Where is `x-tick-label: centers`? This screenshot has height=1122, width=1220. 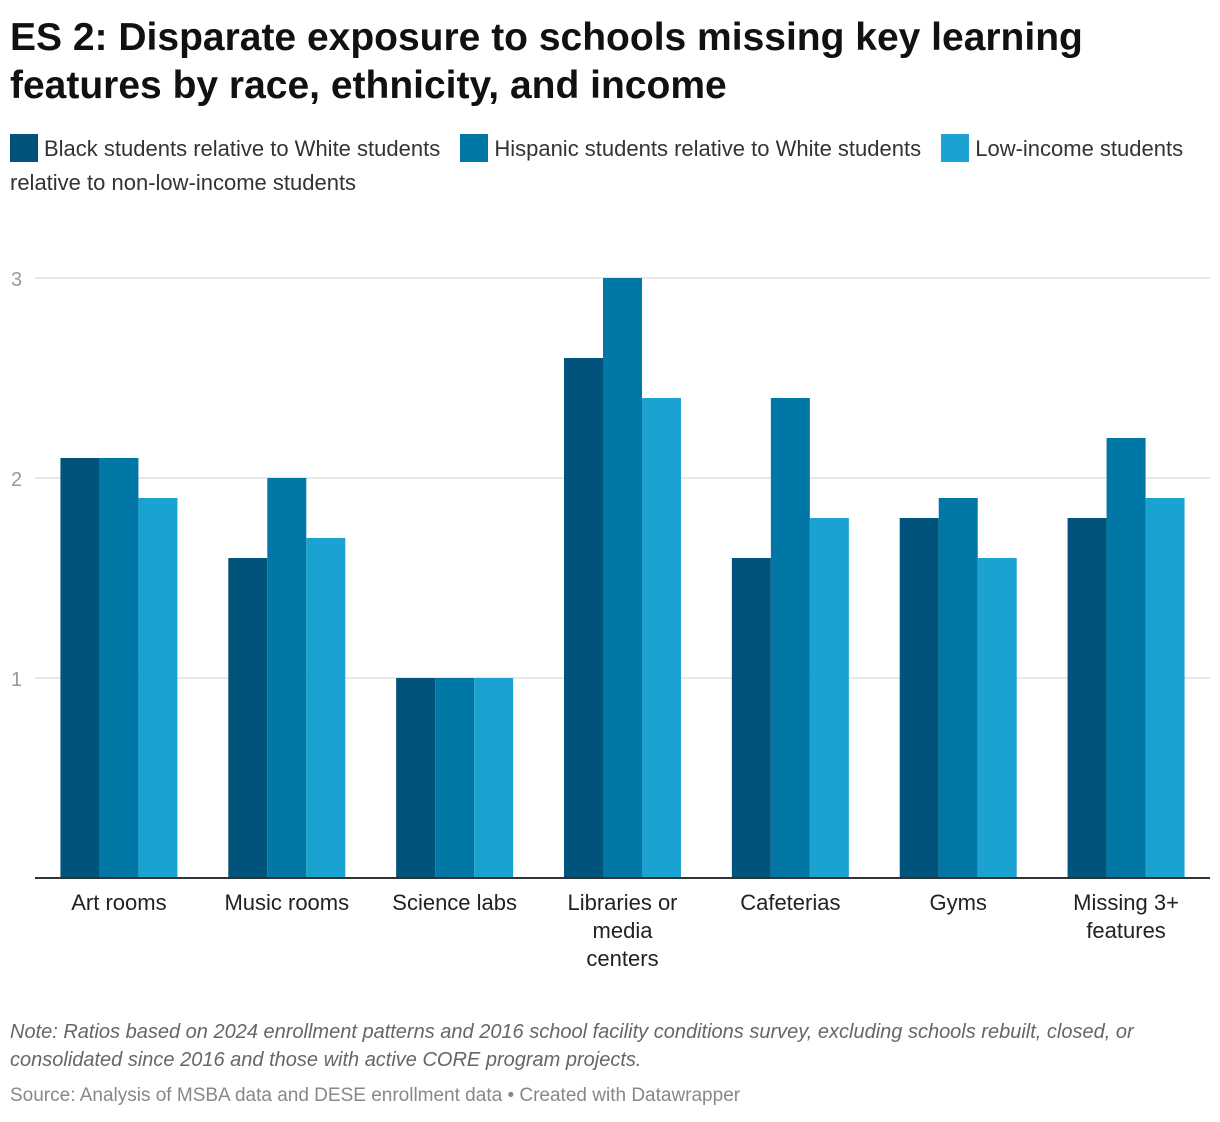 x-tick-label: centers is located at coordinates (622, 958).